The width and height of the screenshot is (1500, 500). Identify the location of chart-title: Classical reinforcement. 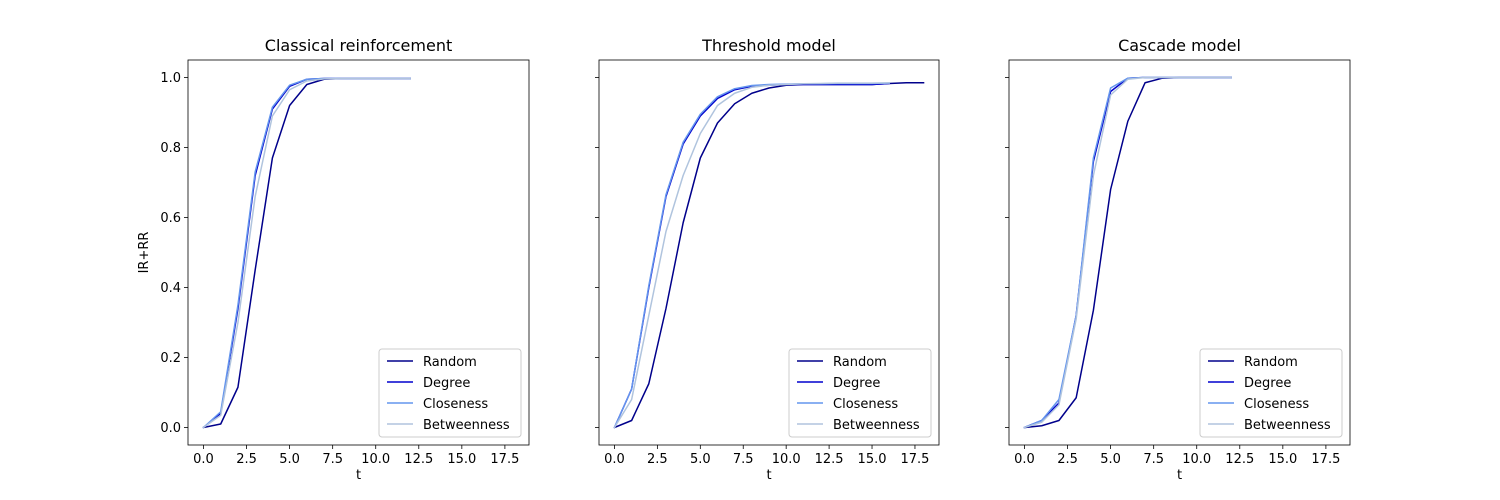
(358, 45).